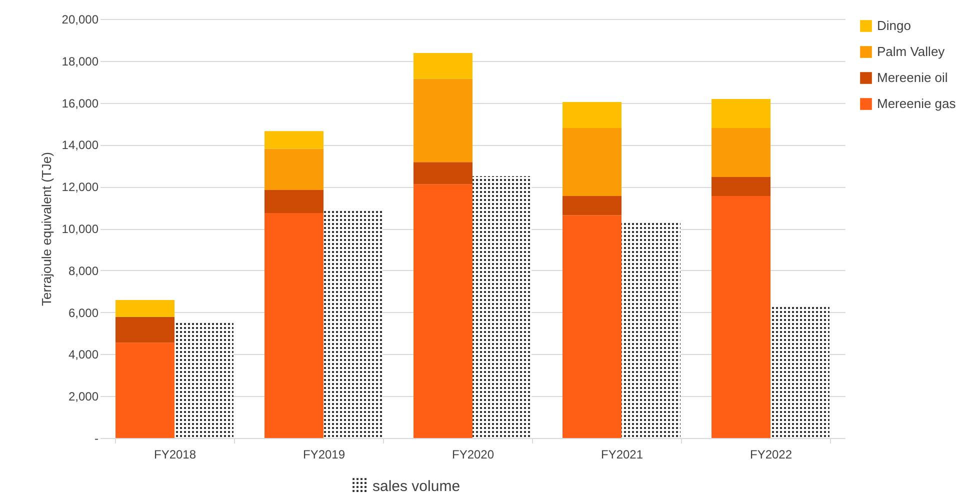 Image resolution: width=977 pixels, height=502 pixels. Describe the element at coordinates (83, 397) in the screenshot. I see `y-tick-label: 2,000` at that location.